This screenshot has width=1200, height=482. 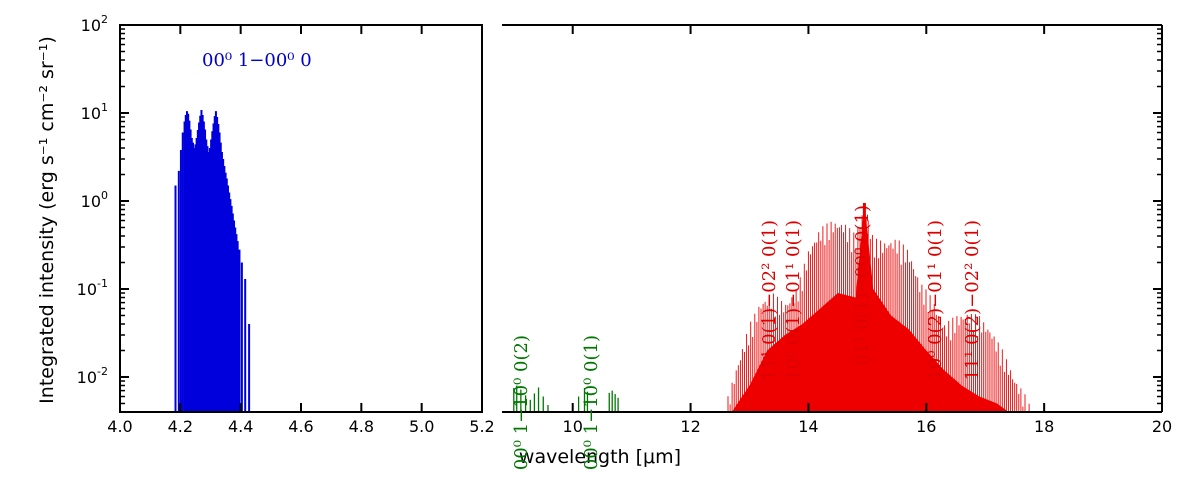 What do you see at coordinates (94, 200) in the screenshot?
I see `y-tick-label: 10⁰` at bounding box center [94, 200].